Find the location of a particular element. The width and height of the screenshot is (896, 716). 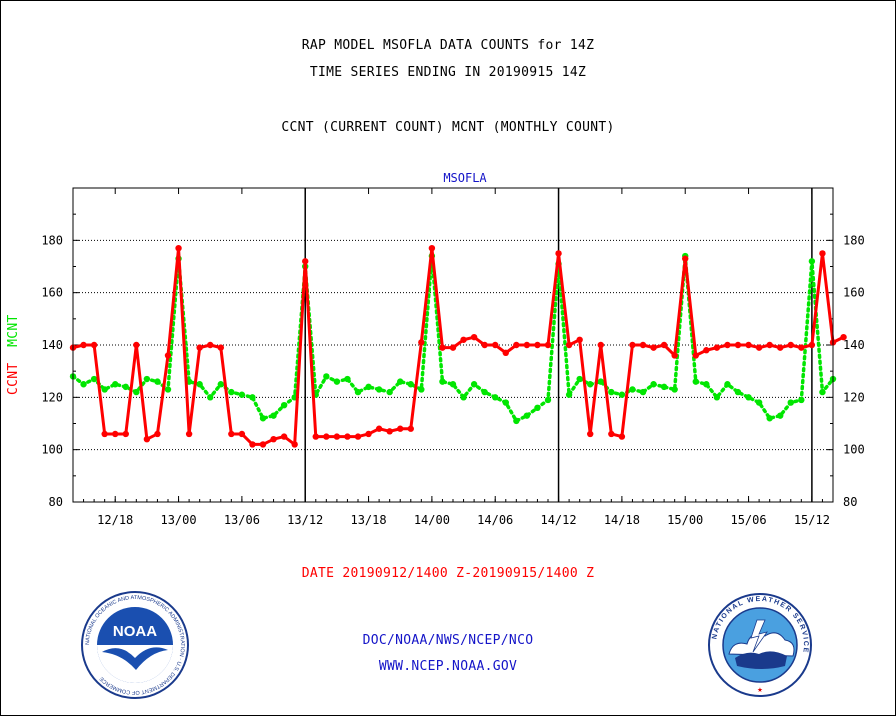

website-url: WWW.NCEP.NOAA.GOV is located at coordinates (448, 666).